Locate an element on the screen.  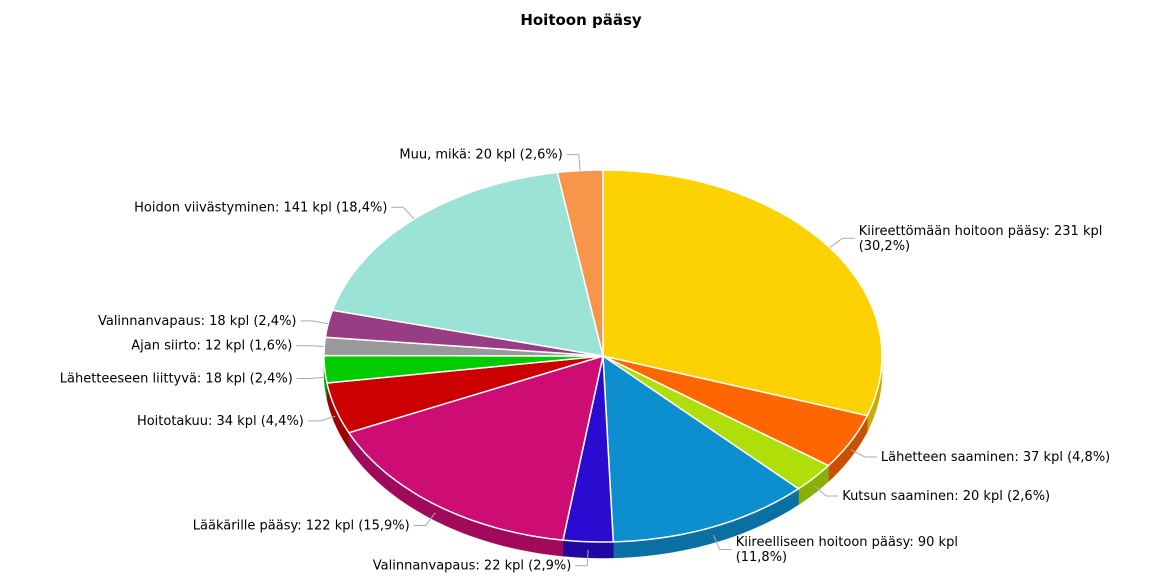
pie-label-9: Valinnanvapaus: 18 kpl (2,4%) is located at coordinates (197, 321).